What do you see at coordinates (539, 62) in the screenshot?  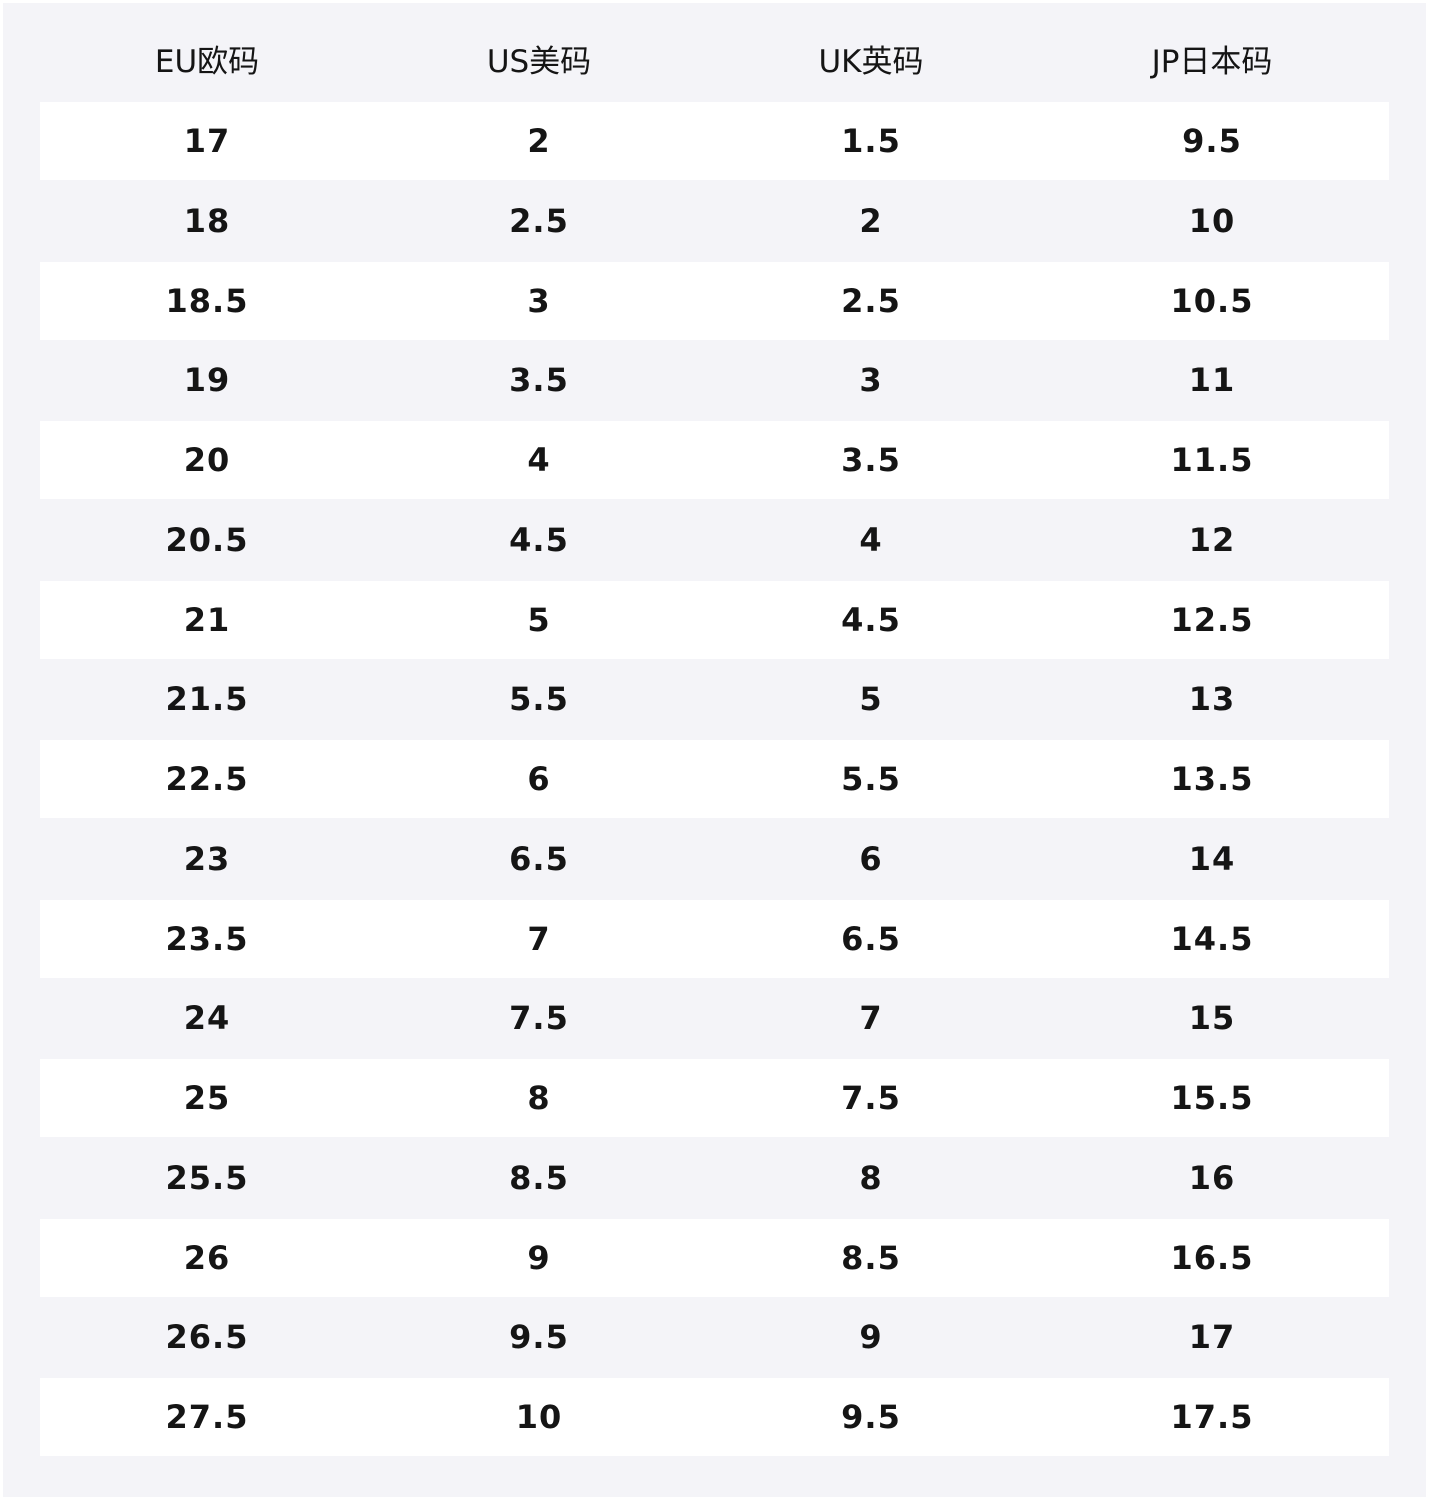 I see `column-header: US美码` at bounding box center [539, 62].